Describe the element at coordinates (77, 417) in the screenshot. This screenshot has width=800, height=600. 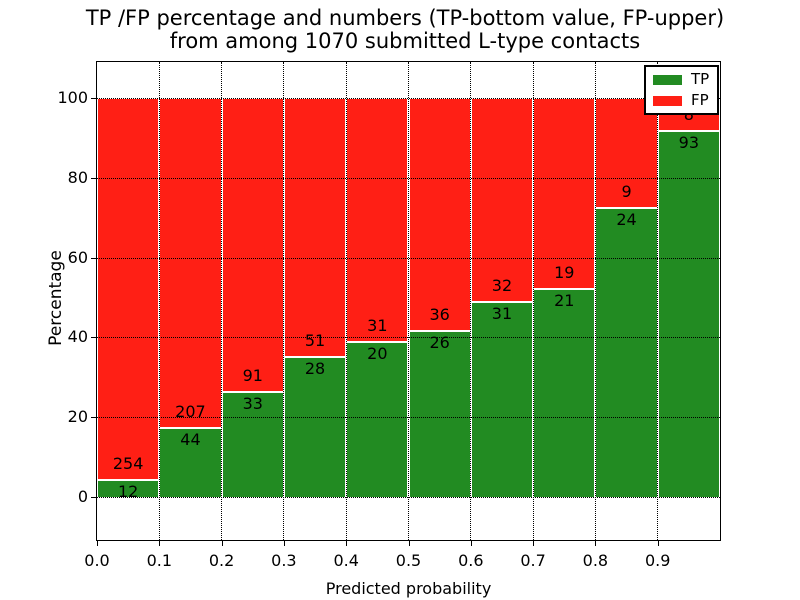
I see `y-tick-label: 20` at that location.